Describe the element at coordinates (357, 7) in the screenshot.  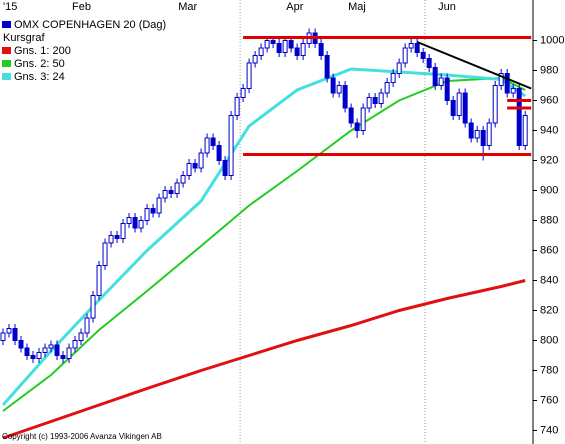
I see `x-tick-label: Maj` at that location.